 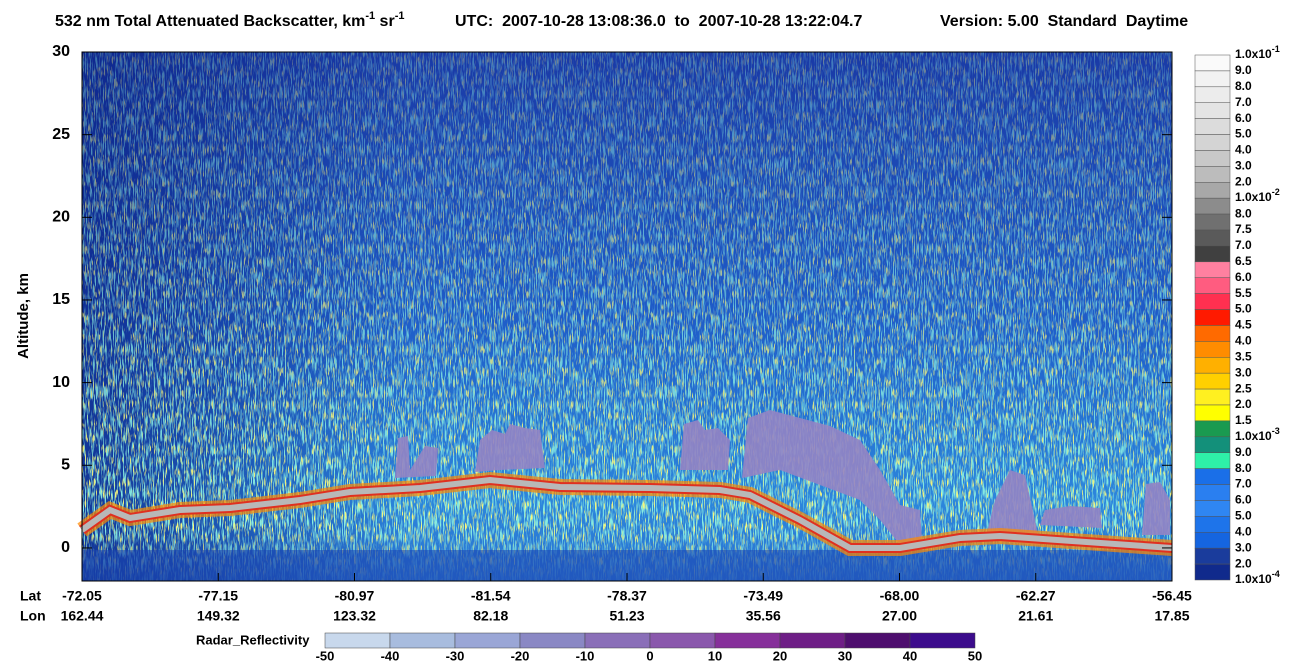 I want to click on radar-tick-label: -10, so click(x=585, y=655).